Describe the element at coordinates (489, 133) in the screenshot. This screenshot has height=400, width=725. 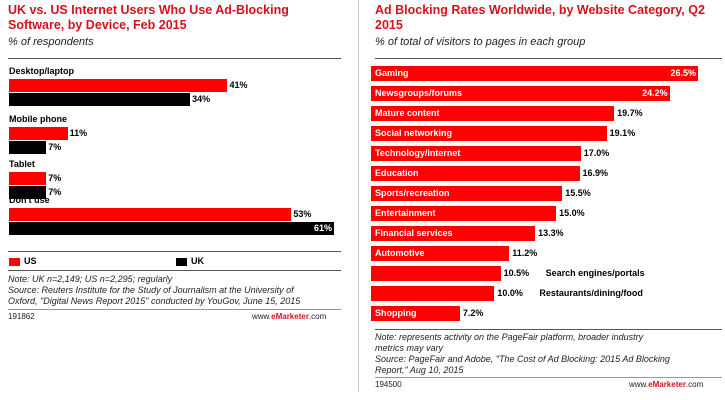
I see `bar-social-networking` at that location.